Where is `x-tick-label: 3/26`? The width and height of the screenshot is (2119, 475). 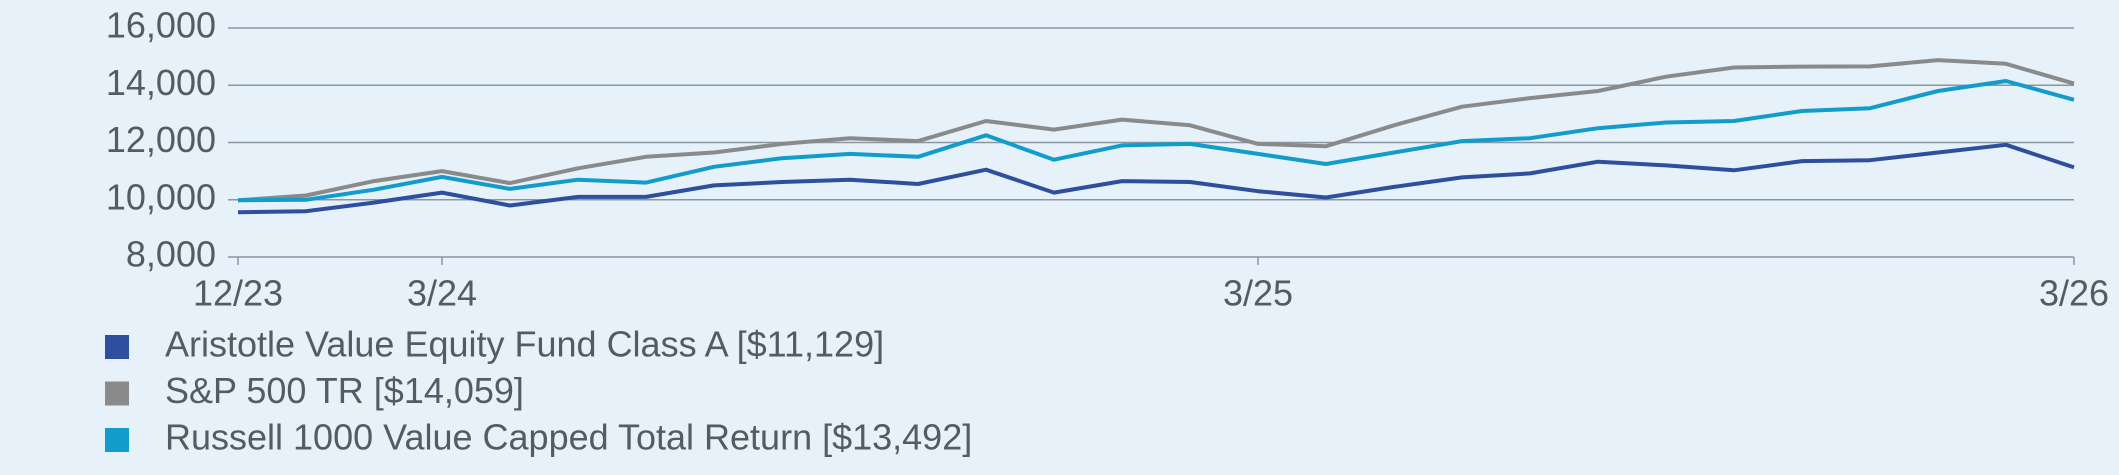 x-tick-label: 3/26 is located at coordinates (2074, 293).